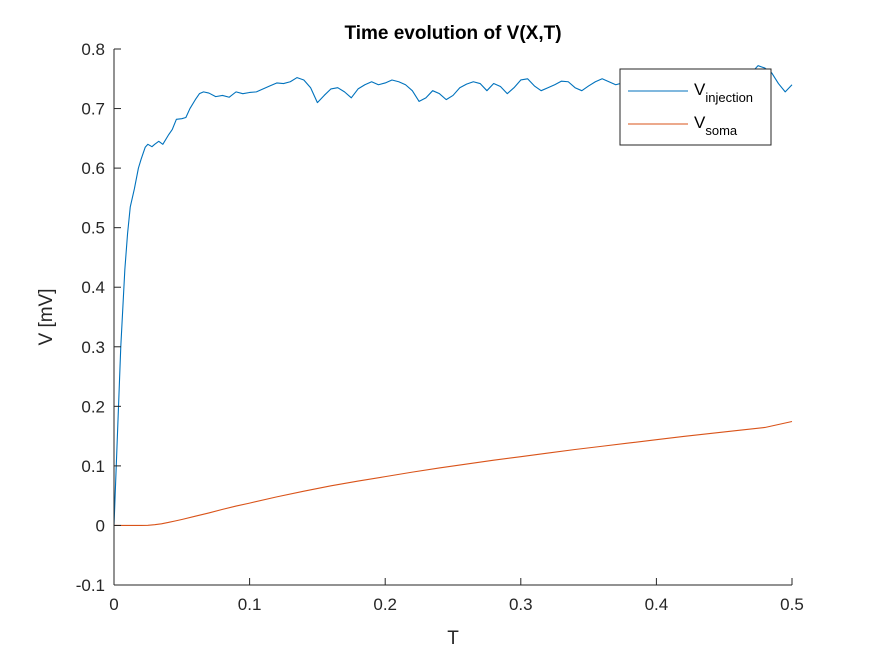  I want to click on legend: Vinjection Vsoma, so click(695, 107).